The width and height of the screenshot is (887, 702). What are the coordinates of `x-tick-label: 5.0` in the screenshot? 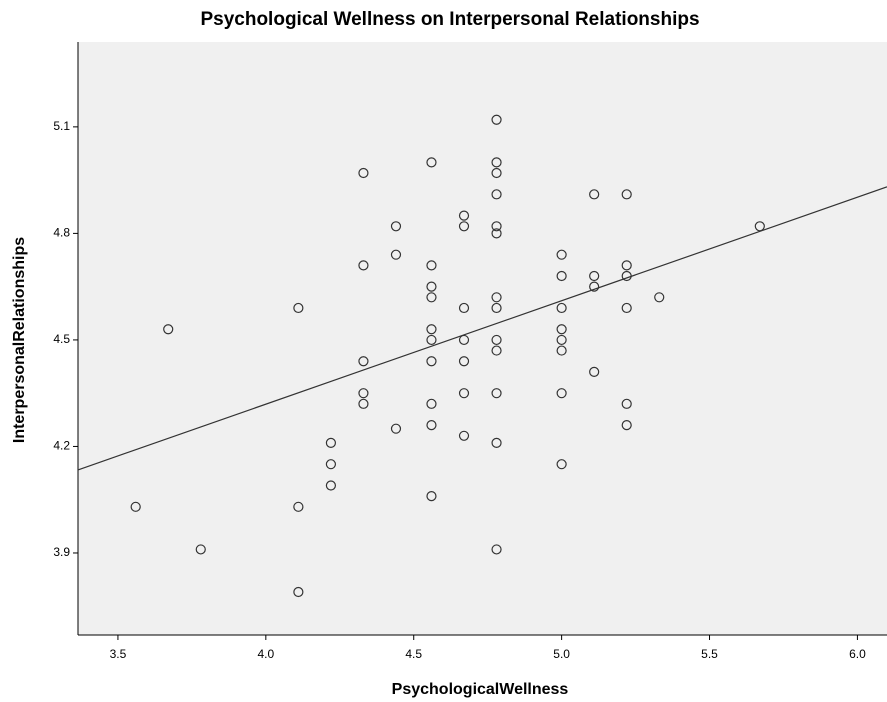 It's located at (561, 654).